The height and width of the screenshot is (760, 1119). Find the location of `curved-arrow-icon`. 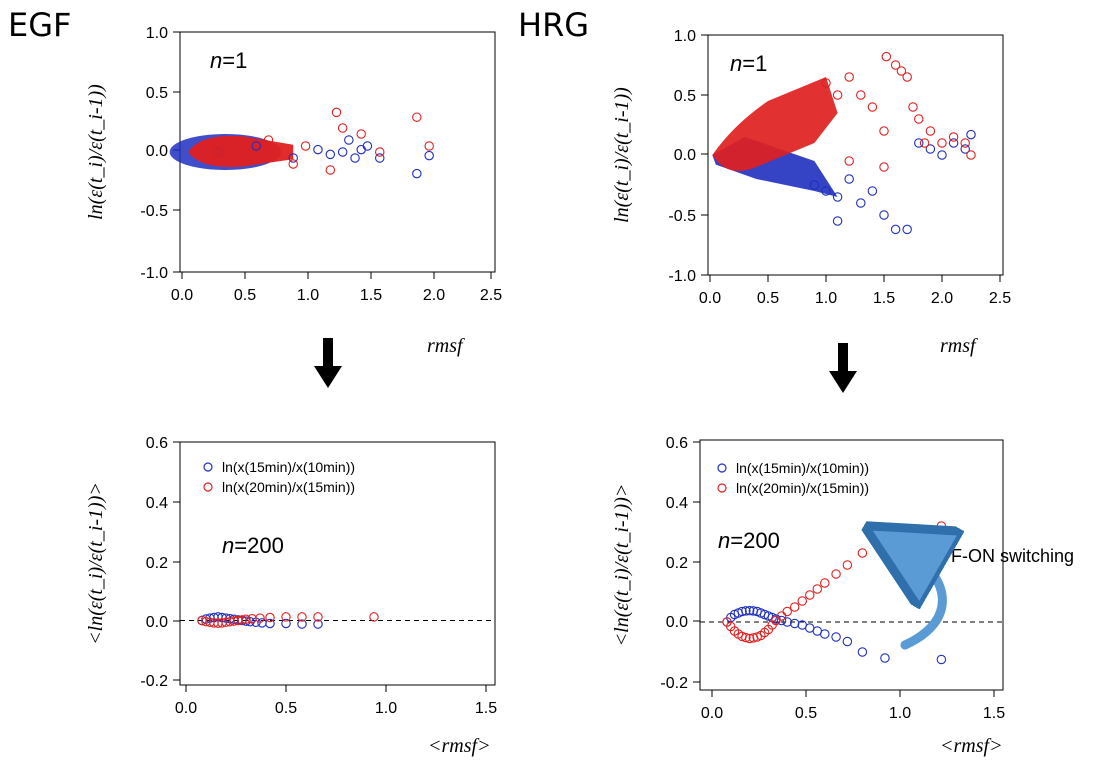

curved-arrow-icon is located at coordinates (922, 599).